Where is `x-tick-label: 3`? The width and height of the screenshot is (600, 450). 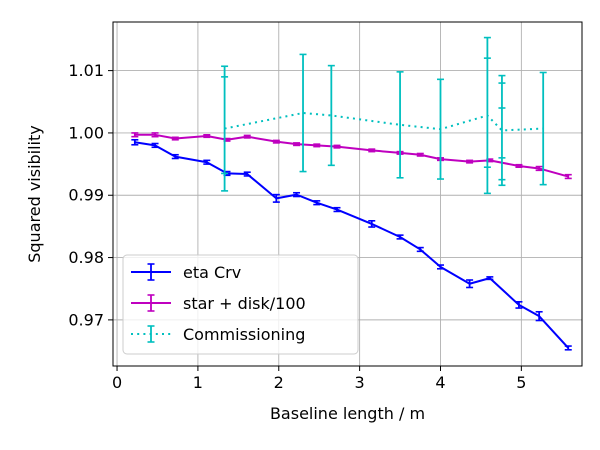
x-tick-label: 3 is located at coordinates (360, 382).